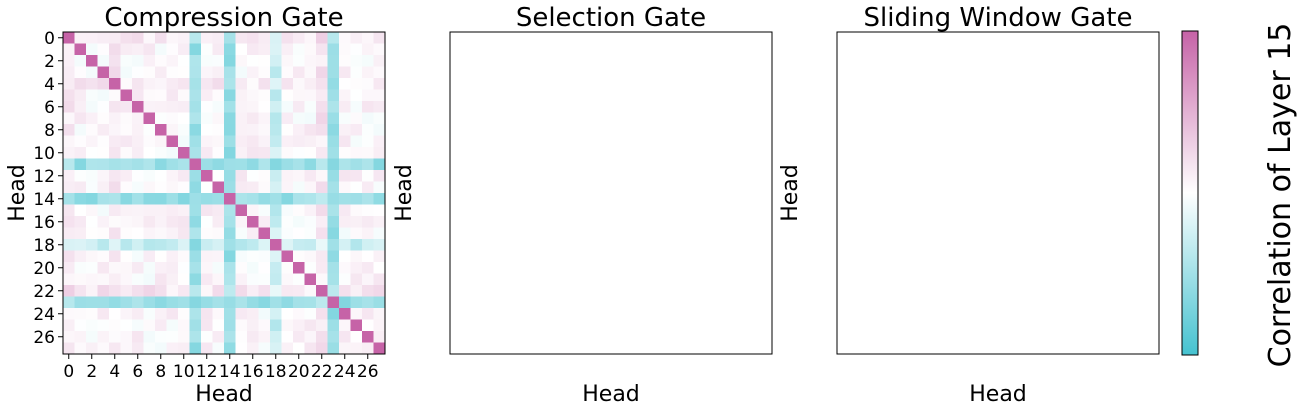 Image resolution: width=1304 pixels, height=413 pixels. I want to click on panel-title: Sliding Window Gate, so click(998, 18).